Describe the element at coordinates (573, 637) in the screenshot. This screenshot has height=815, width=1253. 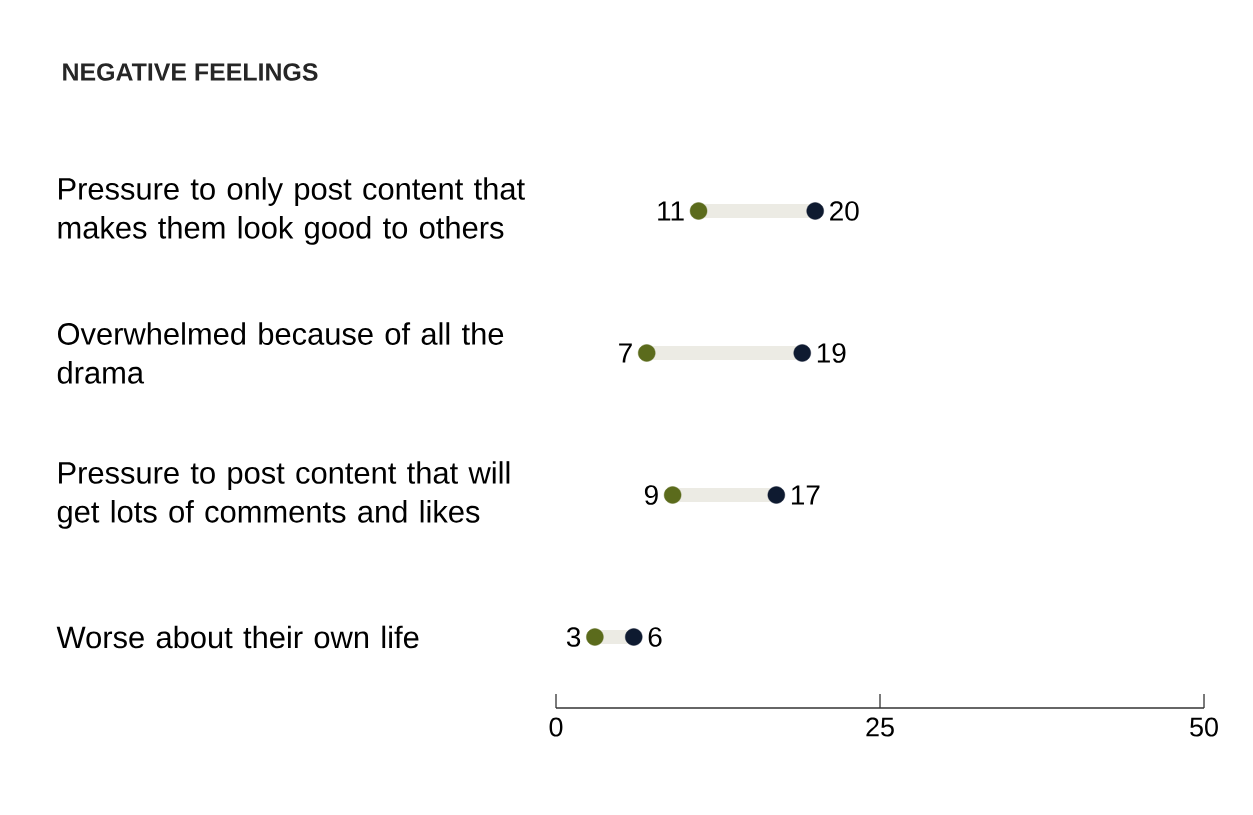
I see `data-label: 3` at that location.